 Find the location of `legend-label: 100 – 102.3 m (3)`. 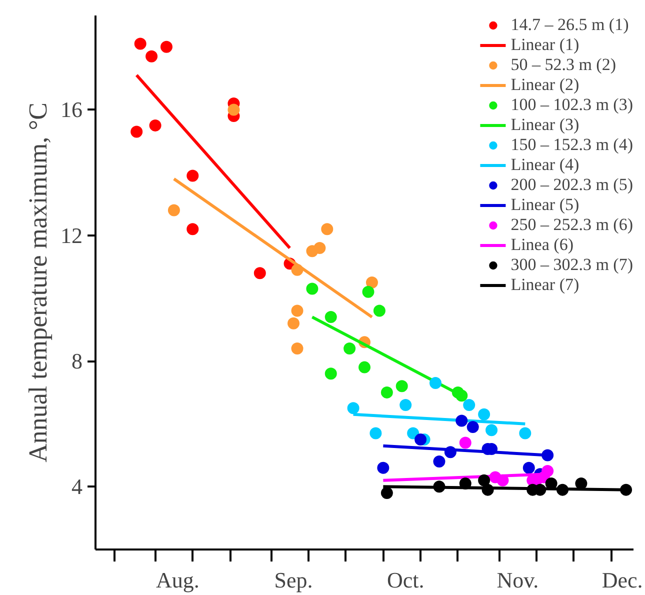

legend-label: 100 – 102.3 m (3) is located at coordinates (571, 105).